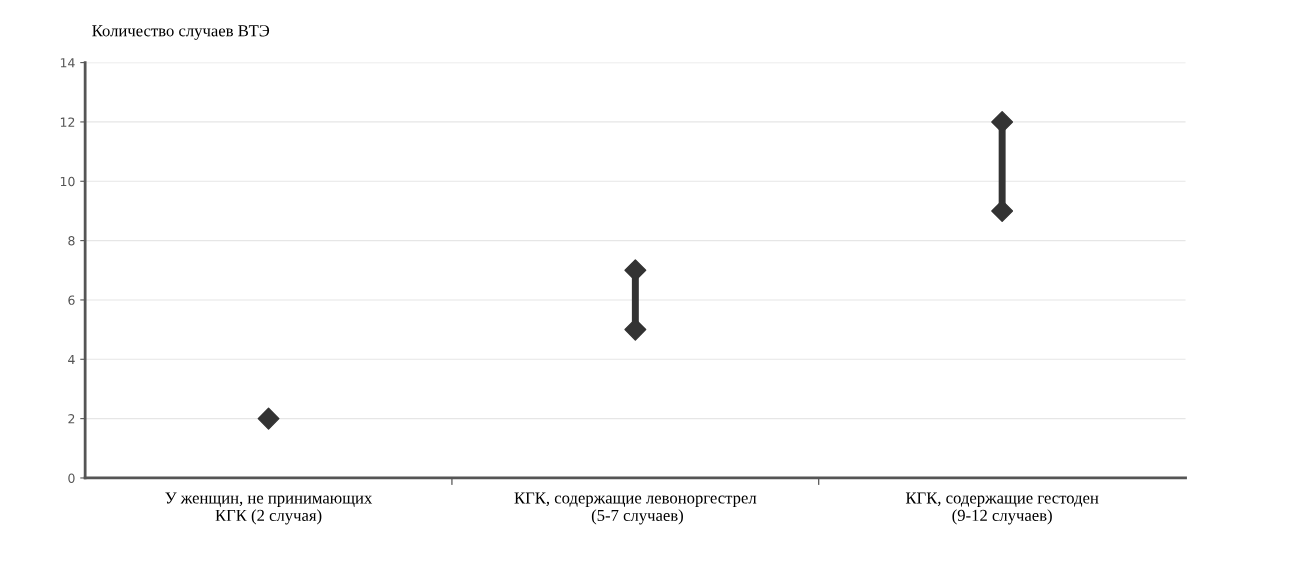  What do you see at coordinates (71, 241) in the screenshot?
I see `y-tick-label: 8` at bounding box center [71, 241].